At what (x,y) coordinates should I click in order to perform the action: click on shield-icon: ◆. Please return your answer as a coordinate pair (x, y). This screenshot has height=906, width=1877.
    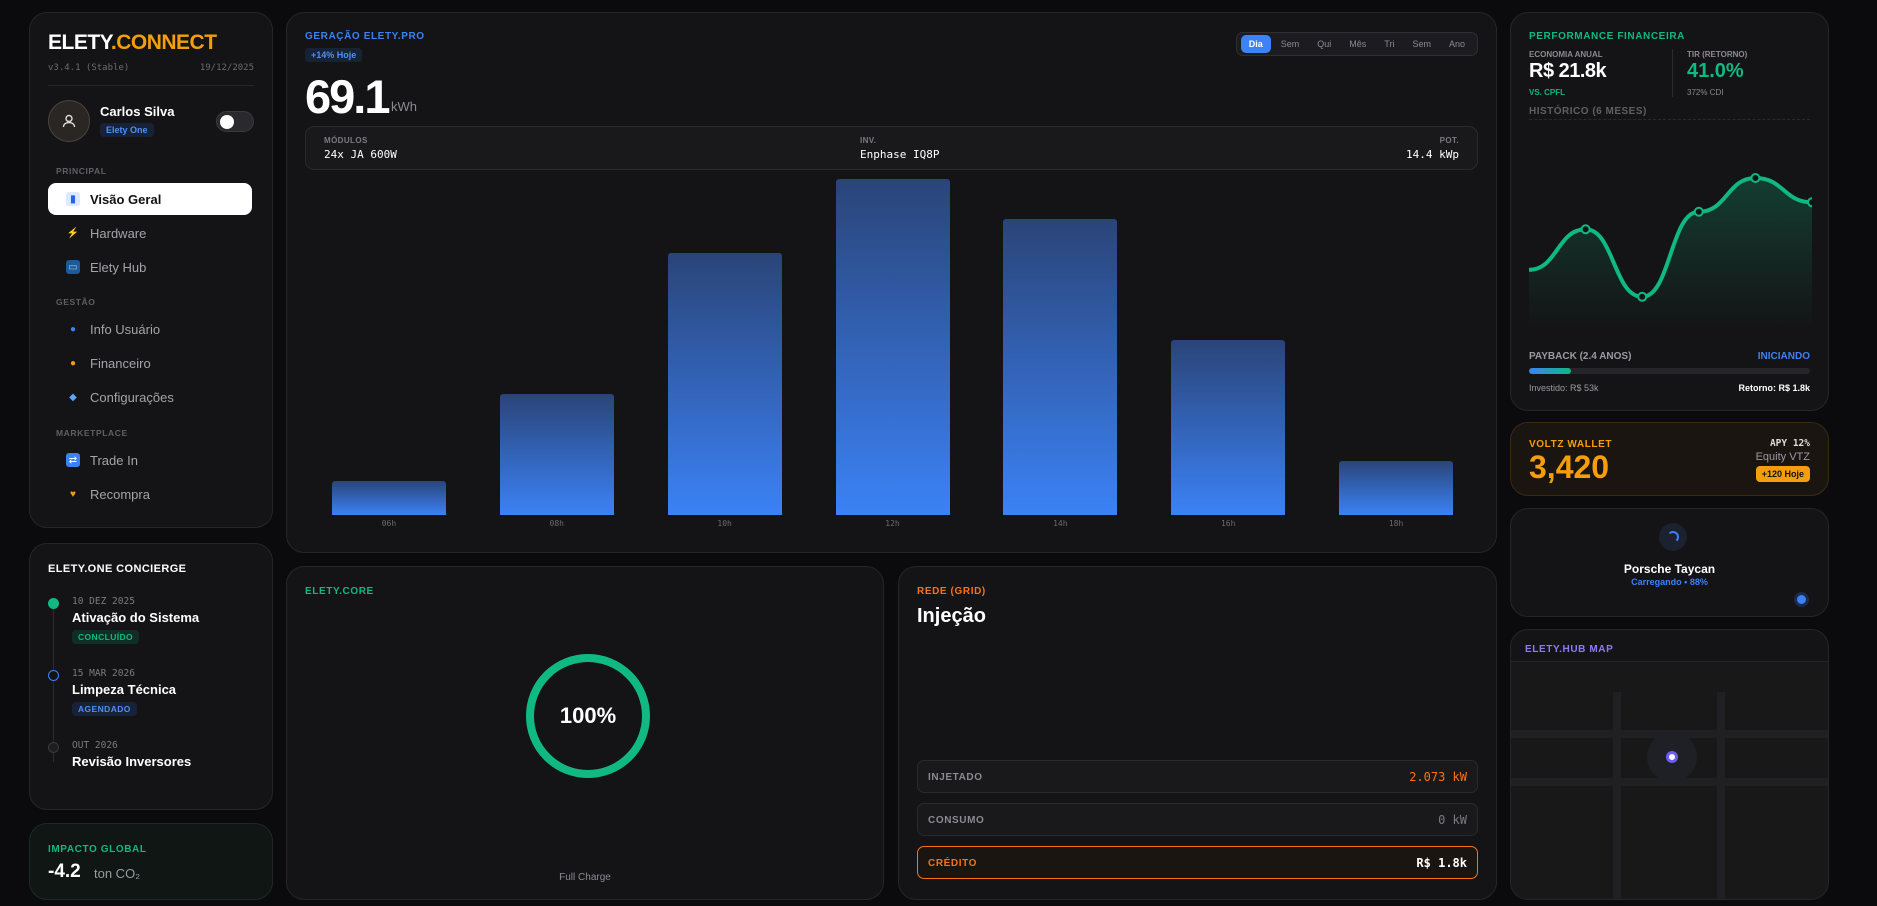
    Looking at the image, I should click on (73, 397).